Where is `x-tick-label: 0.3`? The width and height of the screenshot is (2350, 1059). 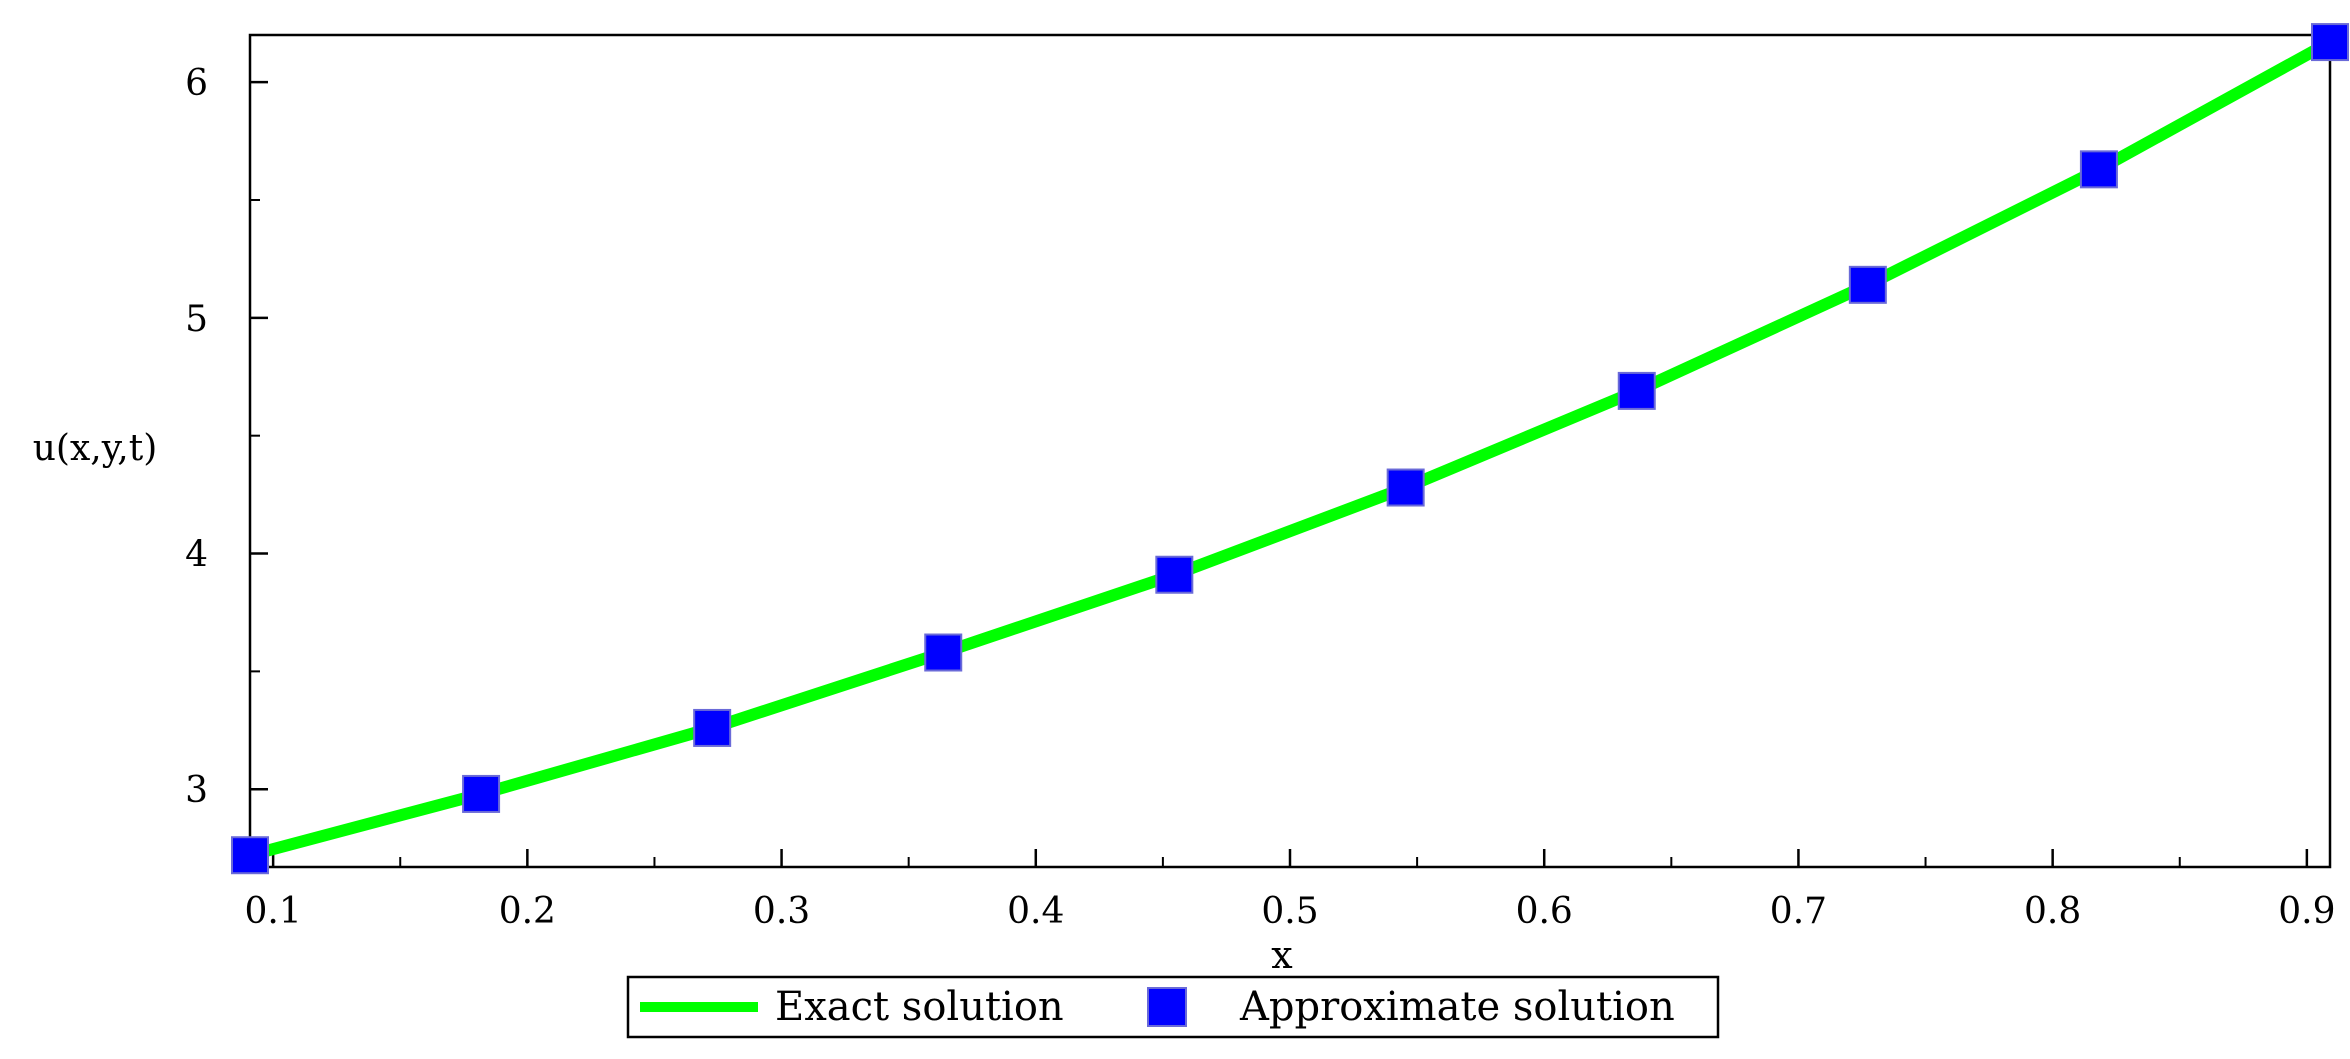 x-tick-label: 0.3 is located at coordinates (781, 911).